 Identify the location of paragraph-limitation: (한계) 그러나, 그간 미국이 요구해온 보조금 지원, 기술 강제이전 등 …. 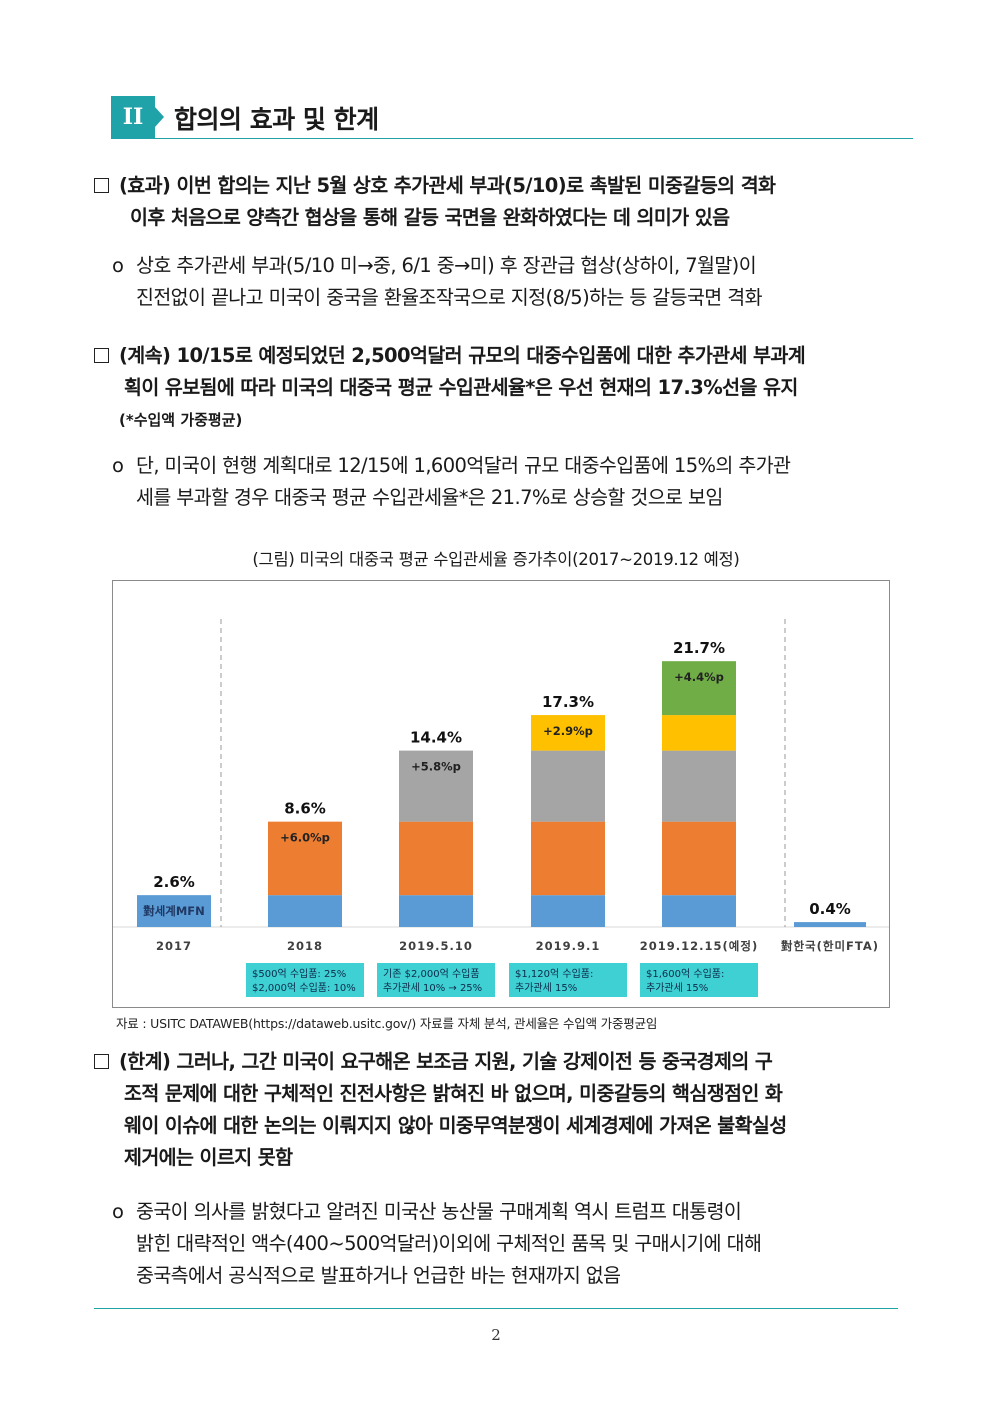
(497, 1110).